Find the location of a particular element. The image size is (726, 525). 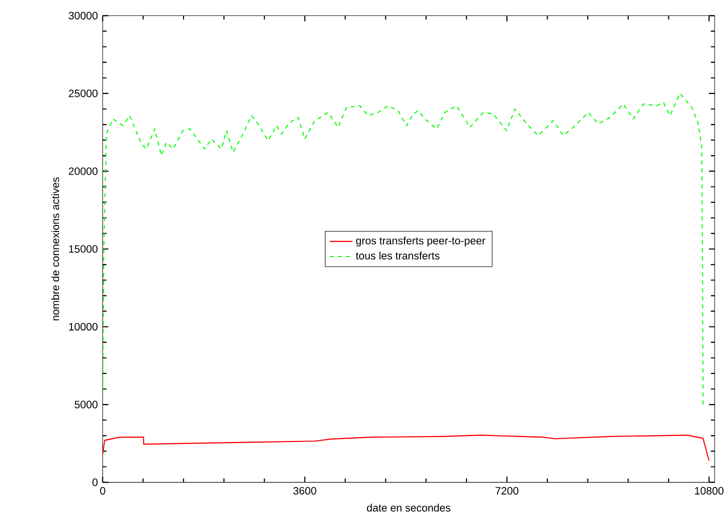

y-tick-label: 25000 is located at coordinates (83, 94).